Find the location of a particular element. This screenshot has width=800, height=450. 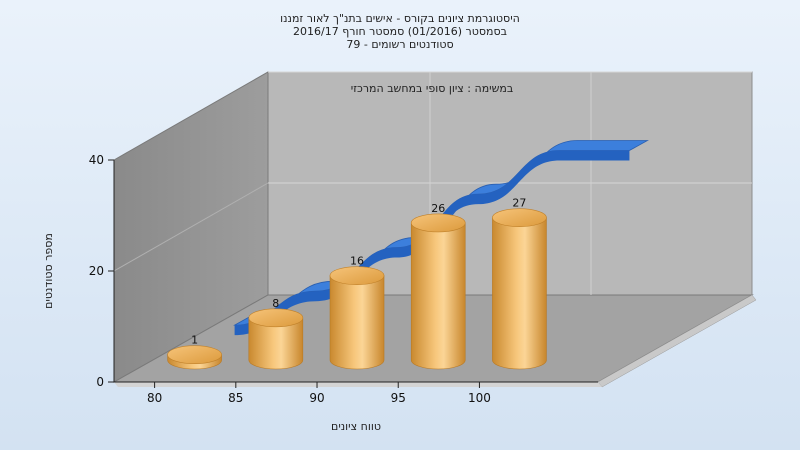

x-axis-title: טווח ציונים is located at coordinates (356, 426).